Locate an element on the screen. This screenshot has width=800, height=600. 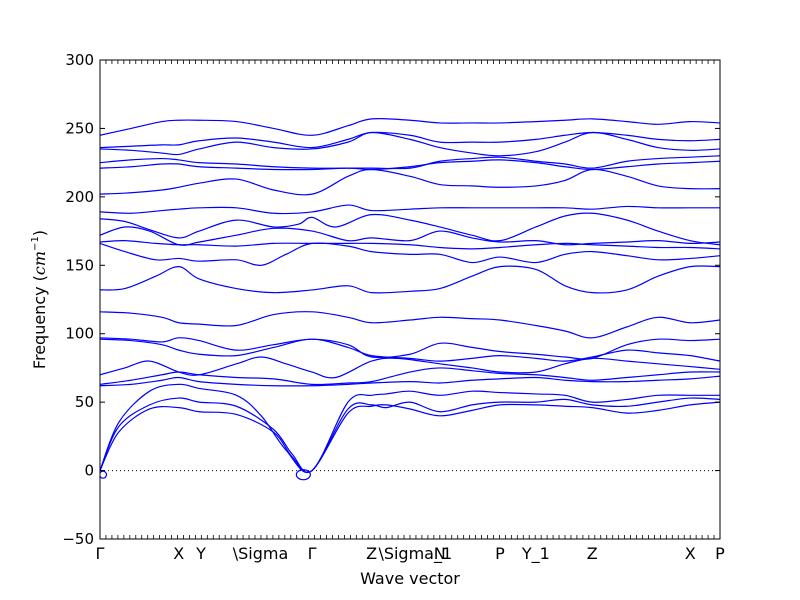
x-tick-label: N is located at coordinates (440, 553).